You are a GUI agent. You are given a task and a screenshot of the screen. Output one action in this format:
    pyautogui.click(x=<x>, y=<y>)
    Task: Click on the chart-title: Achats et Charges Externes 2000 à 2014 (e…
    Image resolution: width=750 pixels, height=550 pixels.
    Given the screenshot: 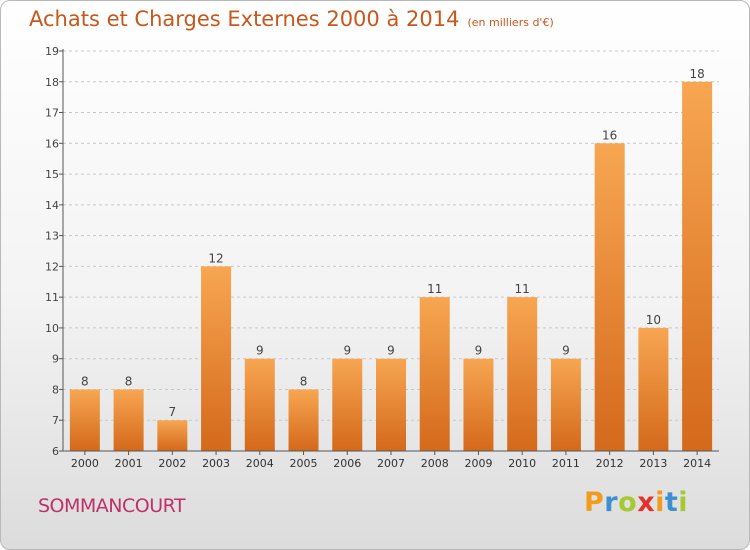 What is the action you would take?
    pyautogui.click(x=291, y=19)
    